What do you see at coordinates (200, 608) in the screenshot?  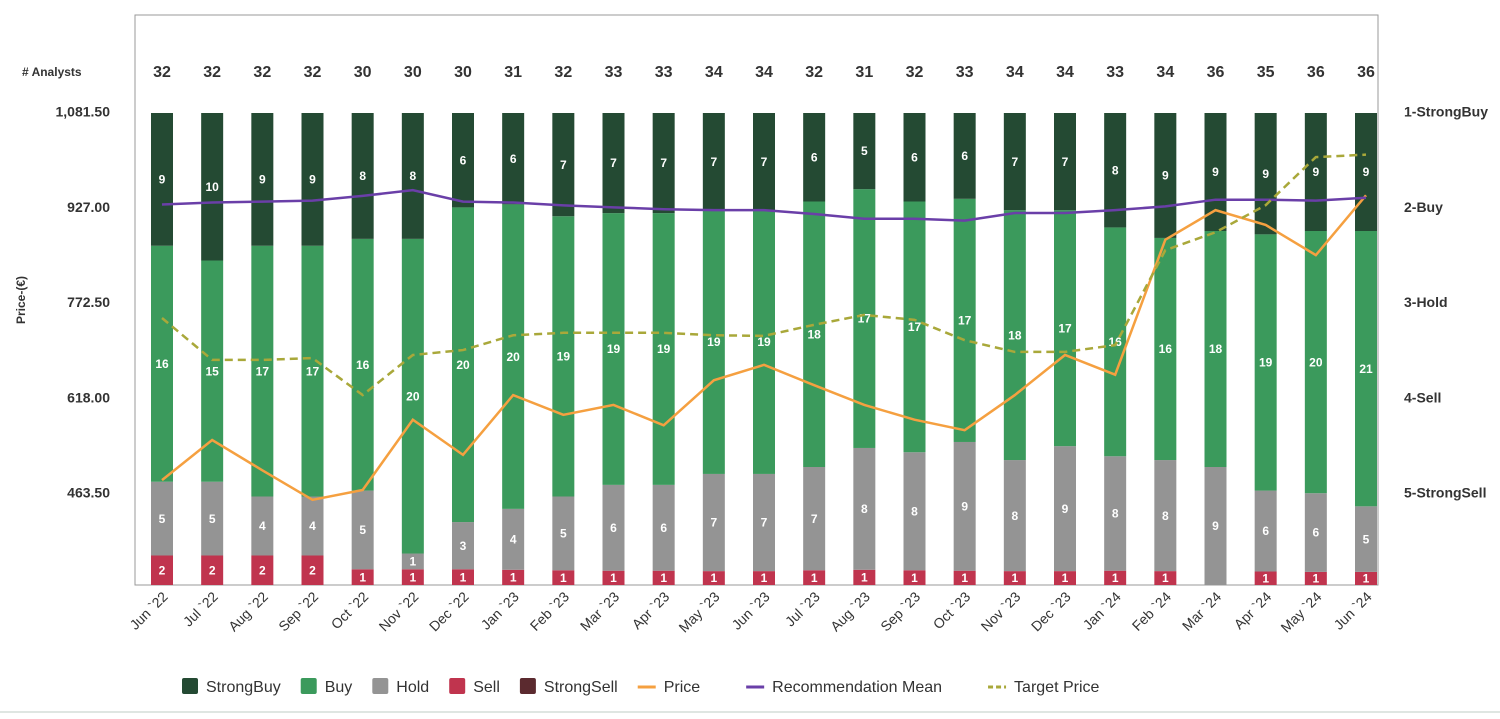 I see `x-tick-label: Jul `22` at bounding box center [200, 608].